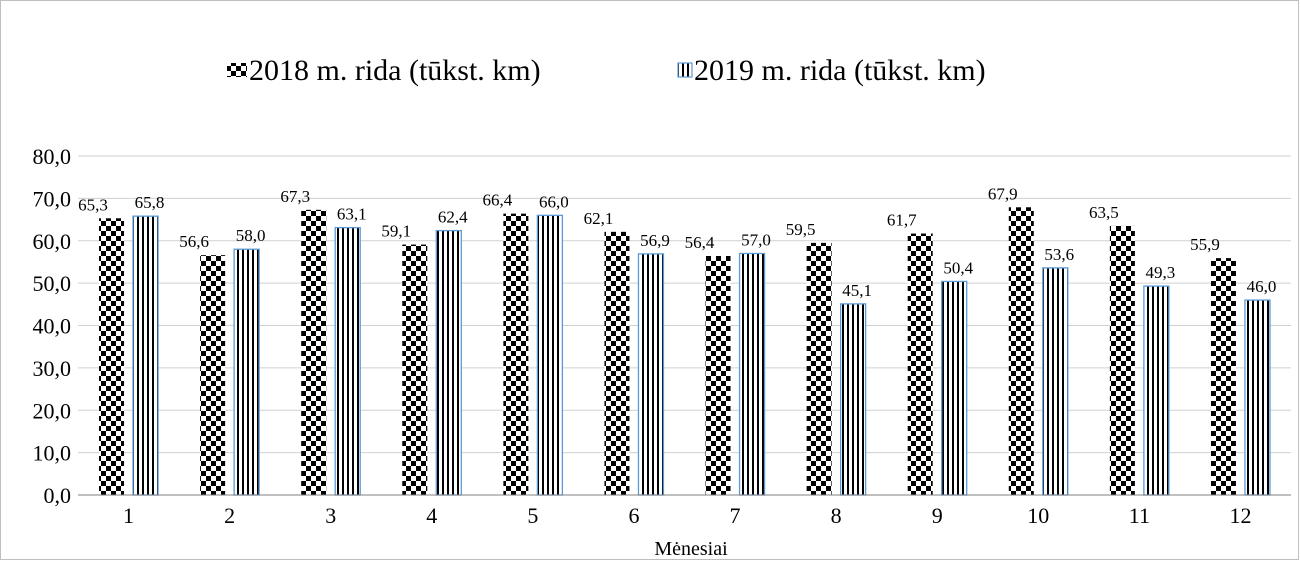  Describe the element at coordinates (1003, 193) in the screenshot. I see `data-label-2018: 67,9` at that location.